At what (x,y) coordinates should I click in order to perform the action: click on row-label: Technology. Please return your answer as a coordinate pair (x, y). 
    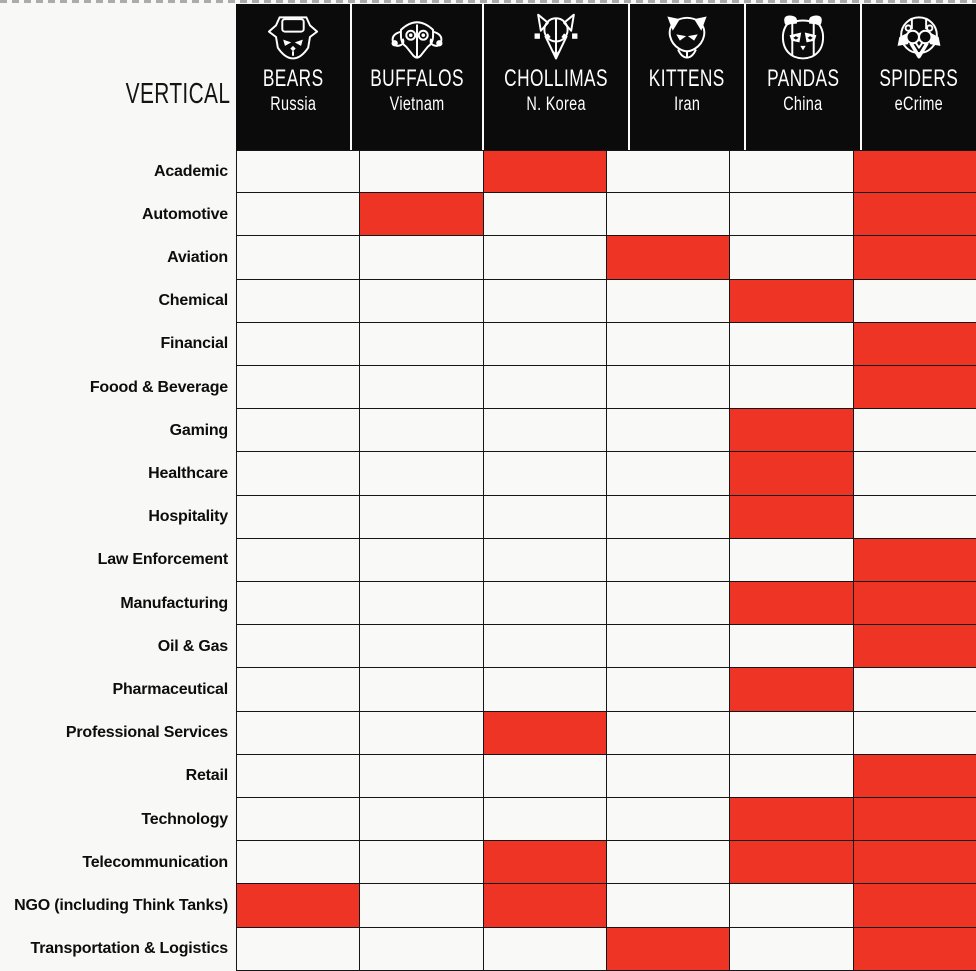
    Looking at the image, I should click on (184, 819).